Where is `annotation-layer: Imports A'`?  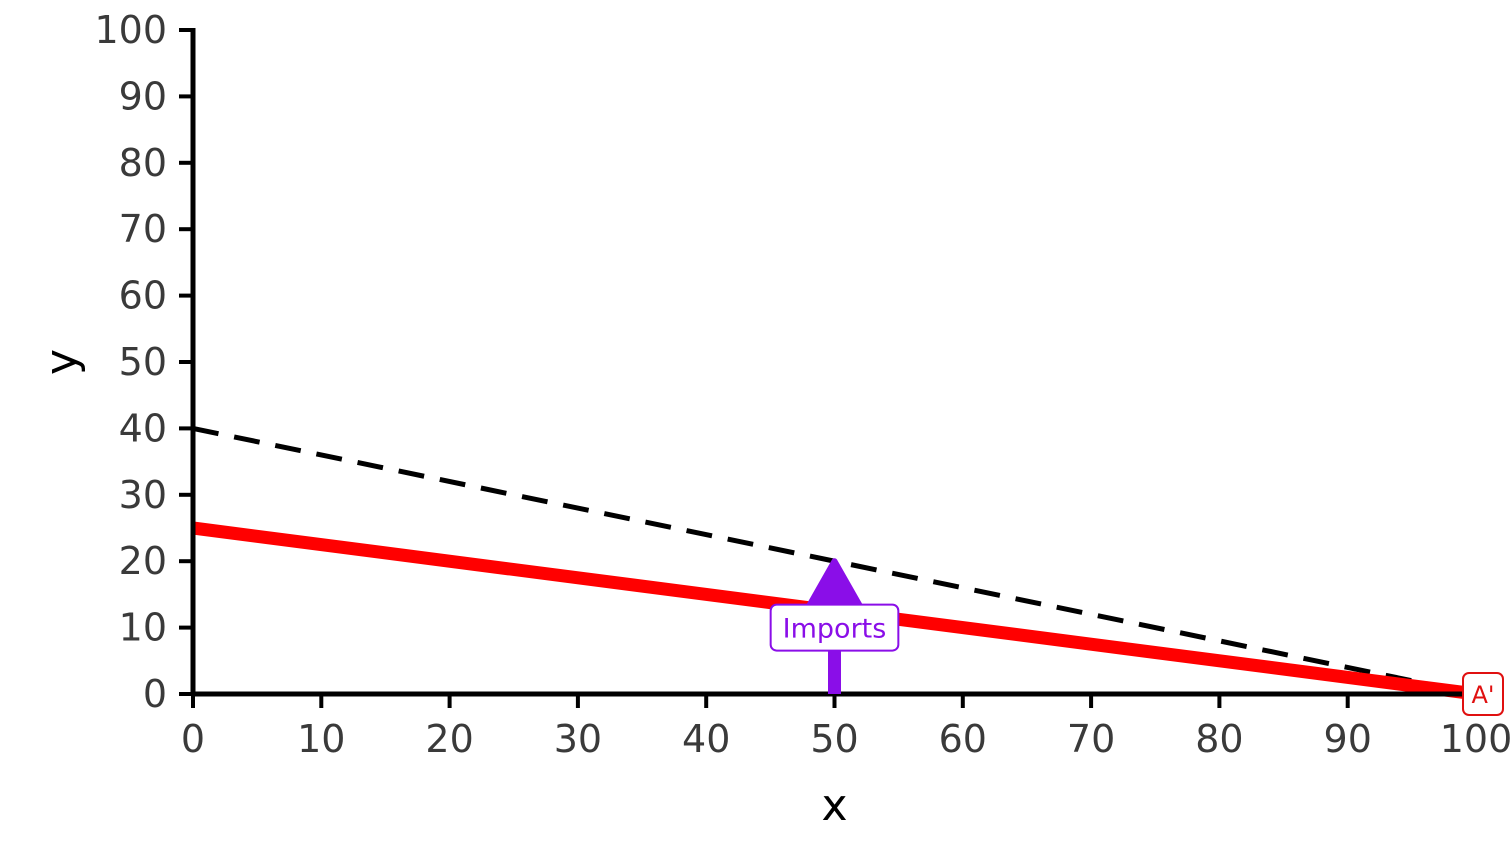
annotation-layer: Imports A' is located at coordinates (1136, 637).